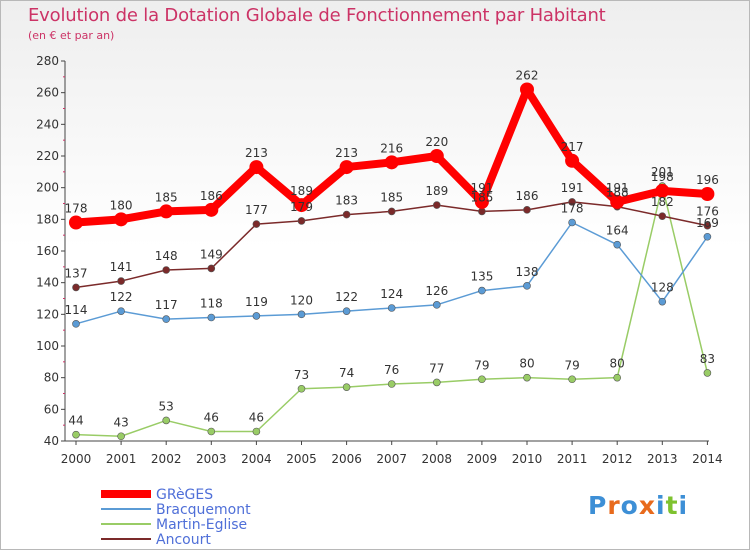 This screenshot has width=750, height=550. I want to click on data-label: 53, so click(166, 406).